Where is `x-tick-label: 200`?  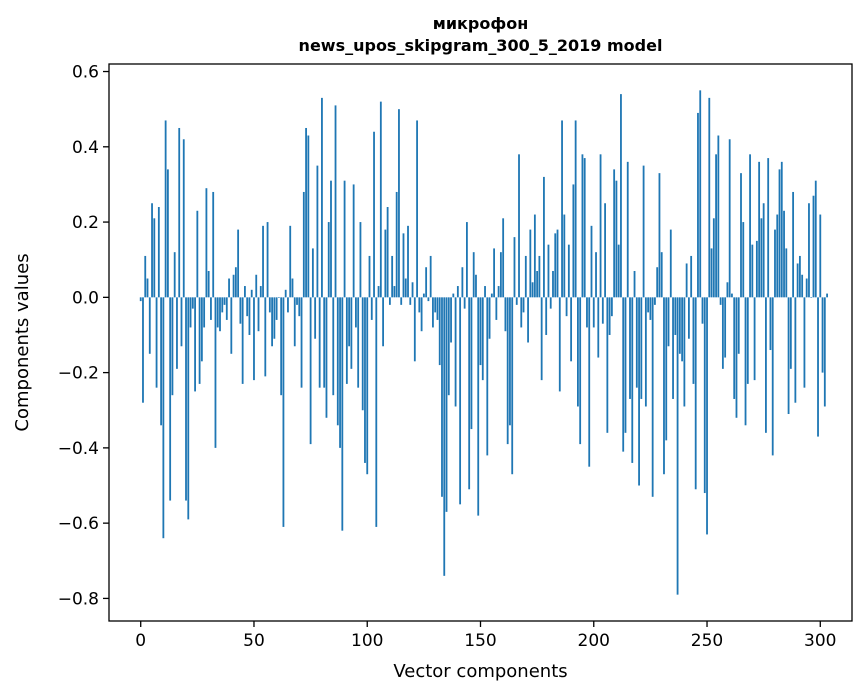
x-tick-label: 200 is located at coordinates (594, 641).